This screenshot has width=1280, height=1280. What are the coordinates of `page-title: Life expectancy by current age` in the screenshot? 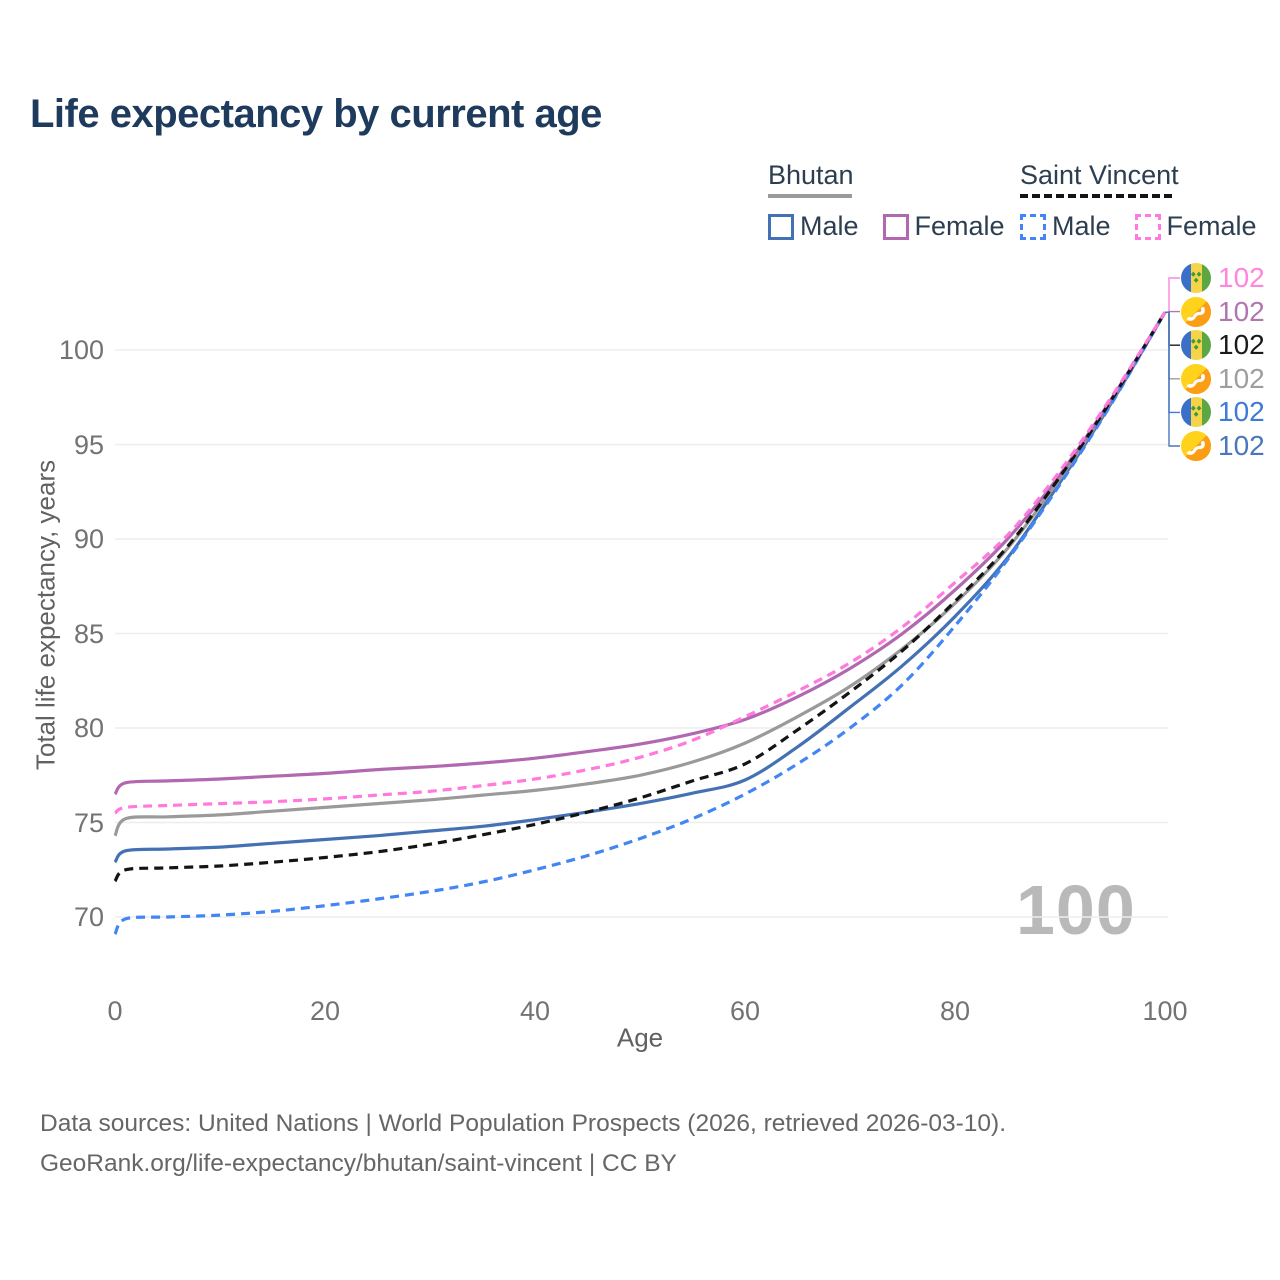 It's located at (316, 114).